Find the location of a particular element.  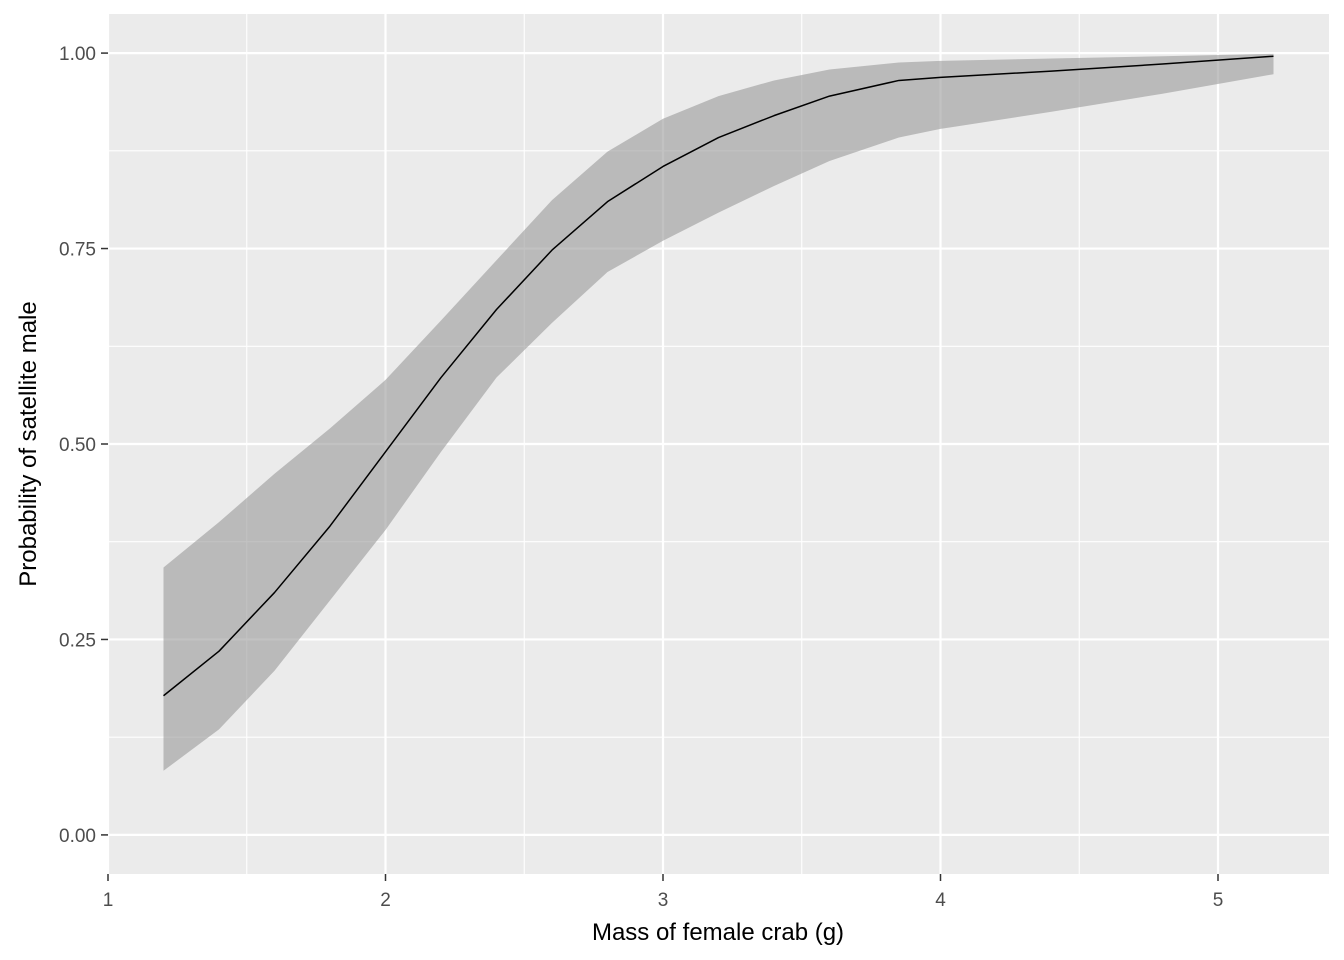

y-tick-label: 0.25 is located at coordinates (77, 640).